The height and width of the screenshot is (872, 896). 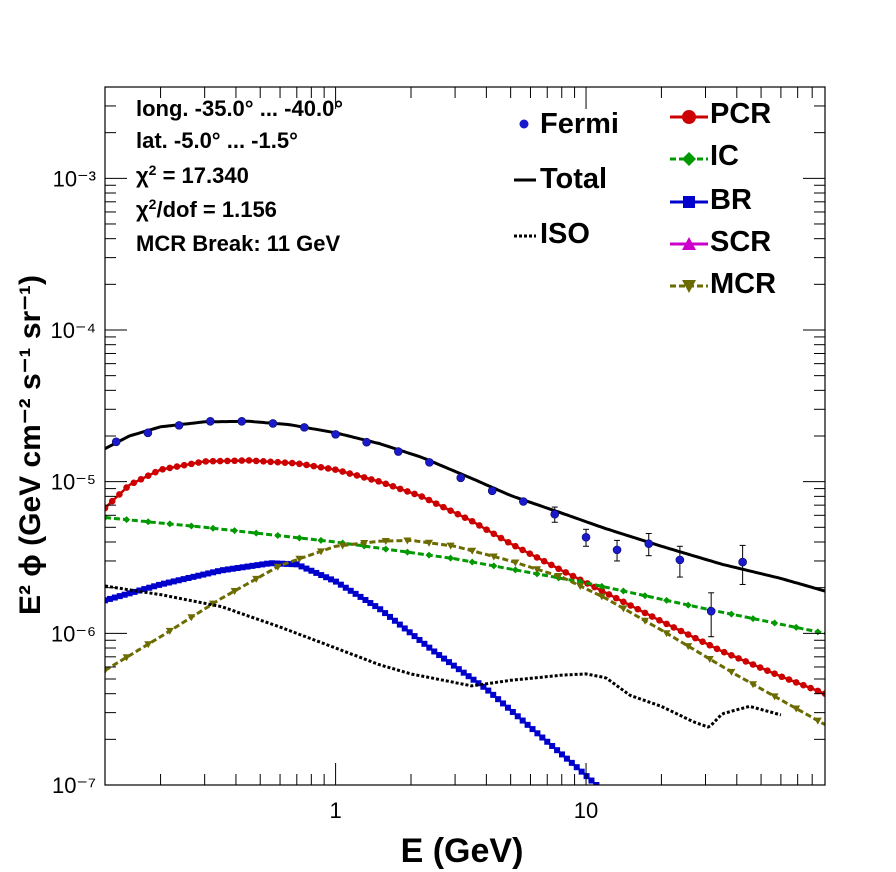 What do you see at coordinates (743, 284) in the screenshot?
I see `legend-label-mcr: MCR` at bounding box center [743, 284].